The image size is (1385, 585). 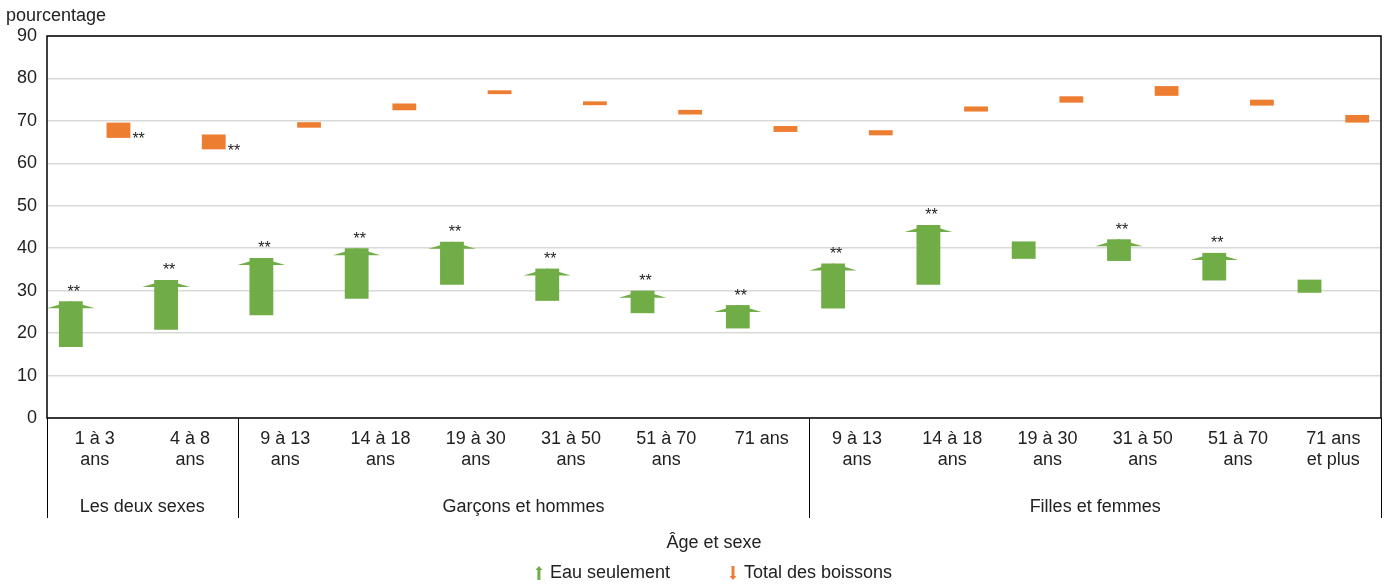 I want to click on y-tick-label: 0, so click(x=31, y=416).